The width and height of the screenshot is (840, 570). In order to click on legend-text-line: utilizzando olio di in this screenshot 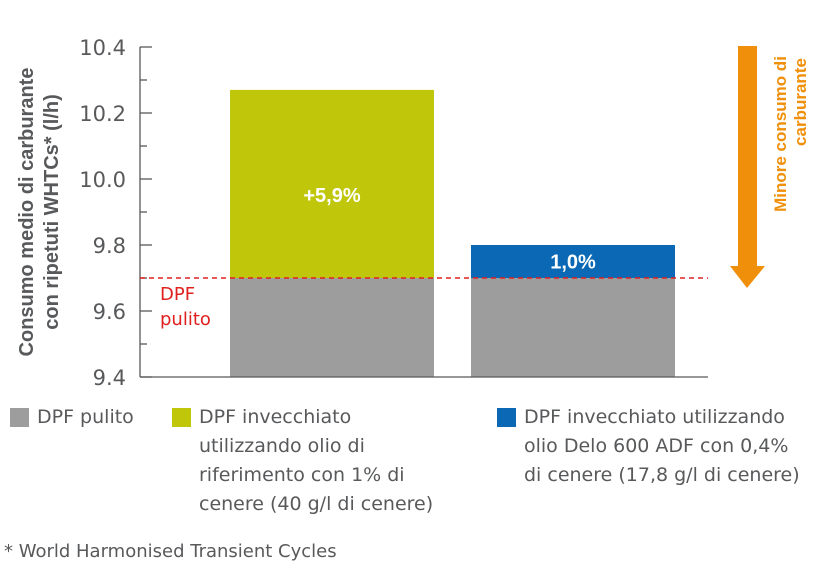, I will do `click(282, 446)`.